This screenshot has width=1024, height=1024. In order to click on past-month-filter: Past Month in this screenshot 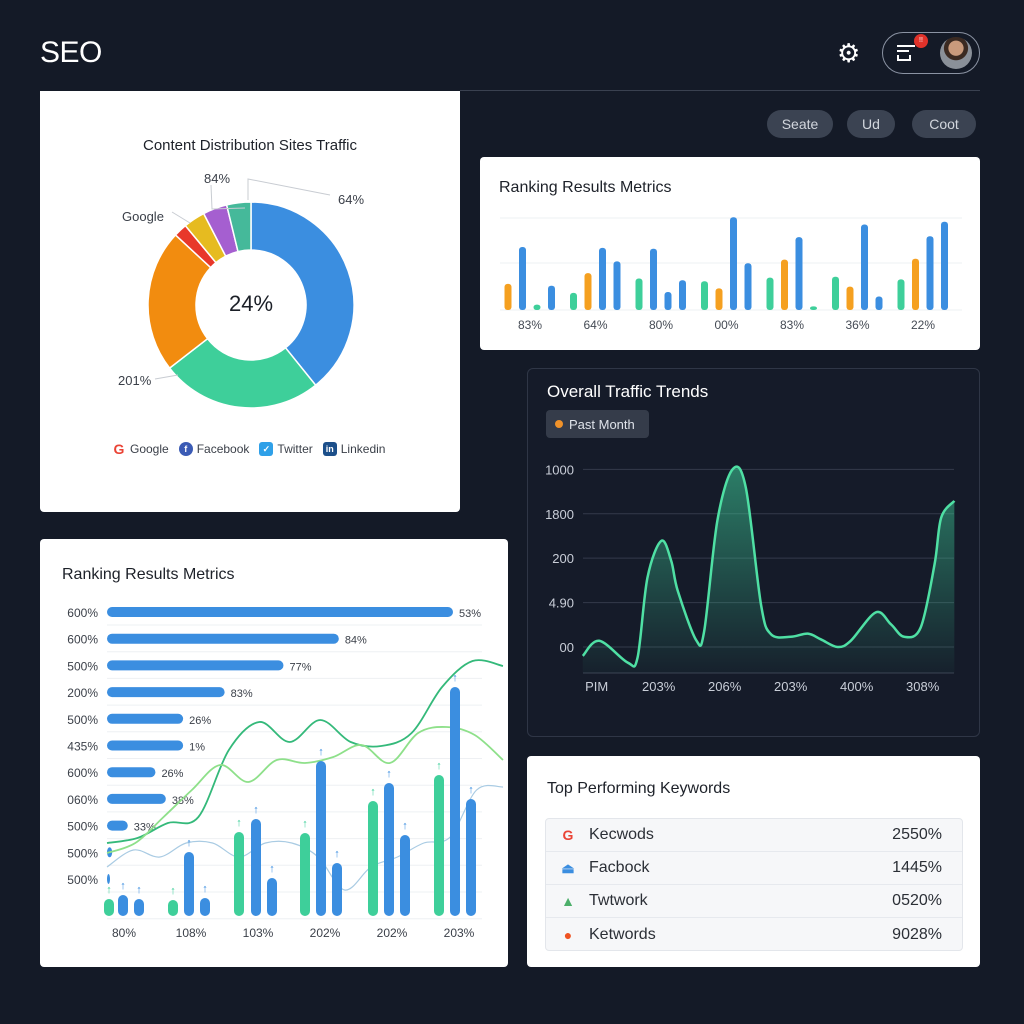, I will do `click(597, 424)`.